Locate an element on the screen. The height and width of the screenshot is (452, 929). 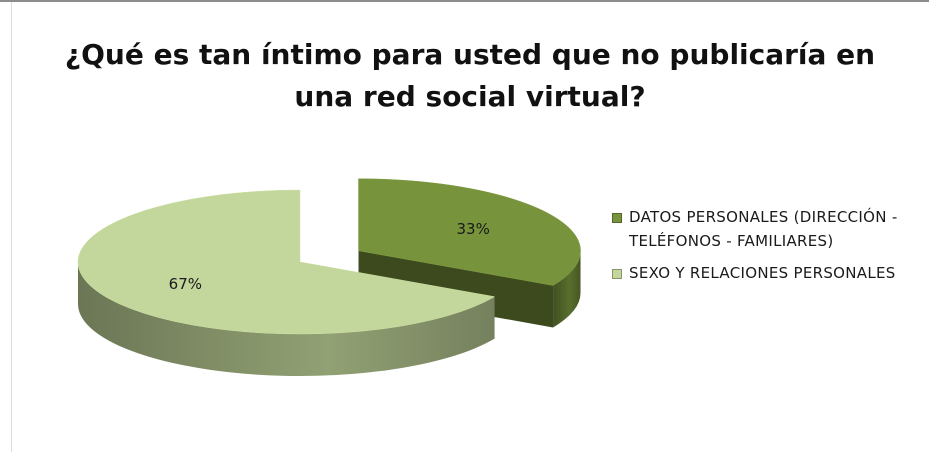
pie-slice-top-sexo-relaciones is located at coordinates (286, 262).